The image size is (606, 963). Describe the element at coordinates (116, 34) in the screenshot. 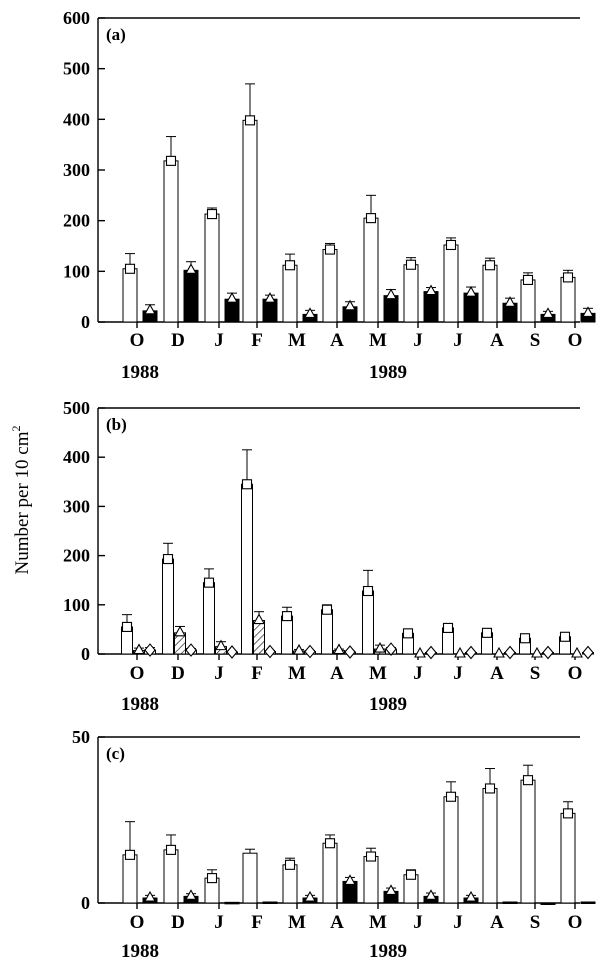

I see `panel-label-a: (a)` at that location.